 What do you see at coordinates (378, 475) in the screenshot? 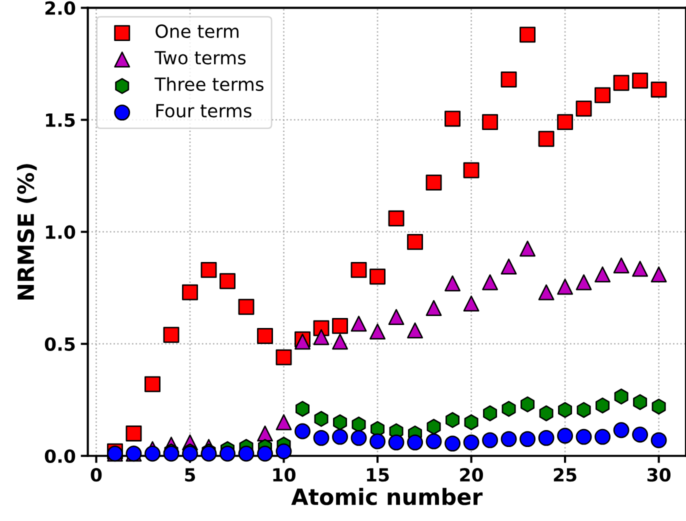
I see `x-tick-label: 15` at bounding box center [378, 475].